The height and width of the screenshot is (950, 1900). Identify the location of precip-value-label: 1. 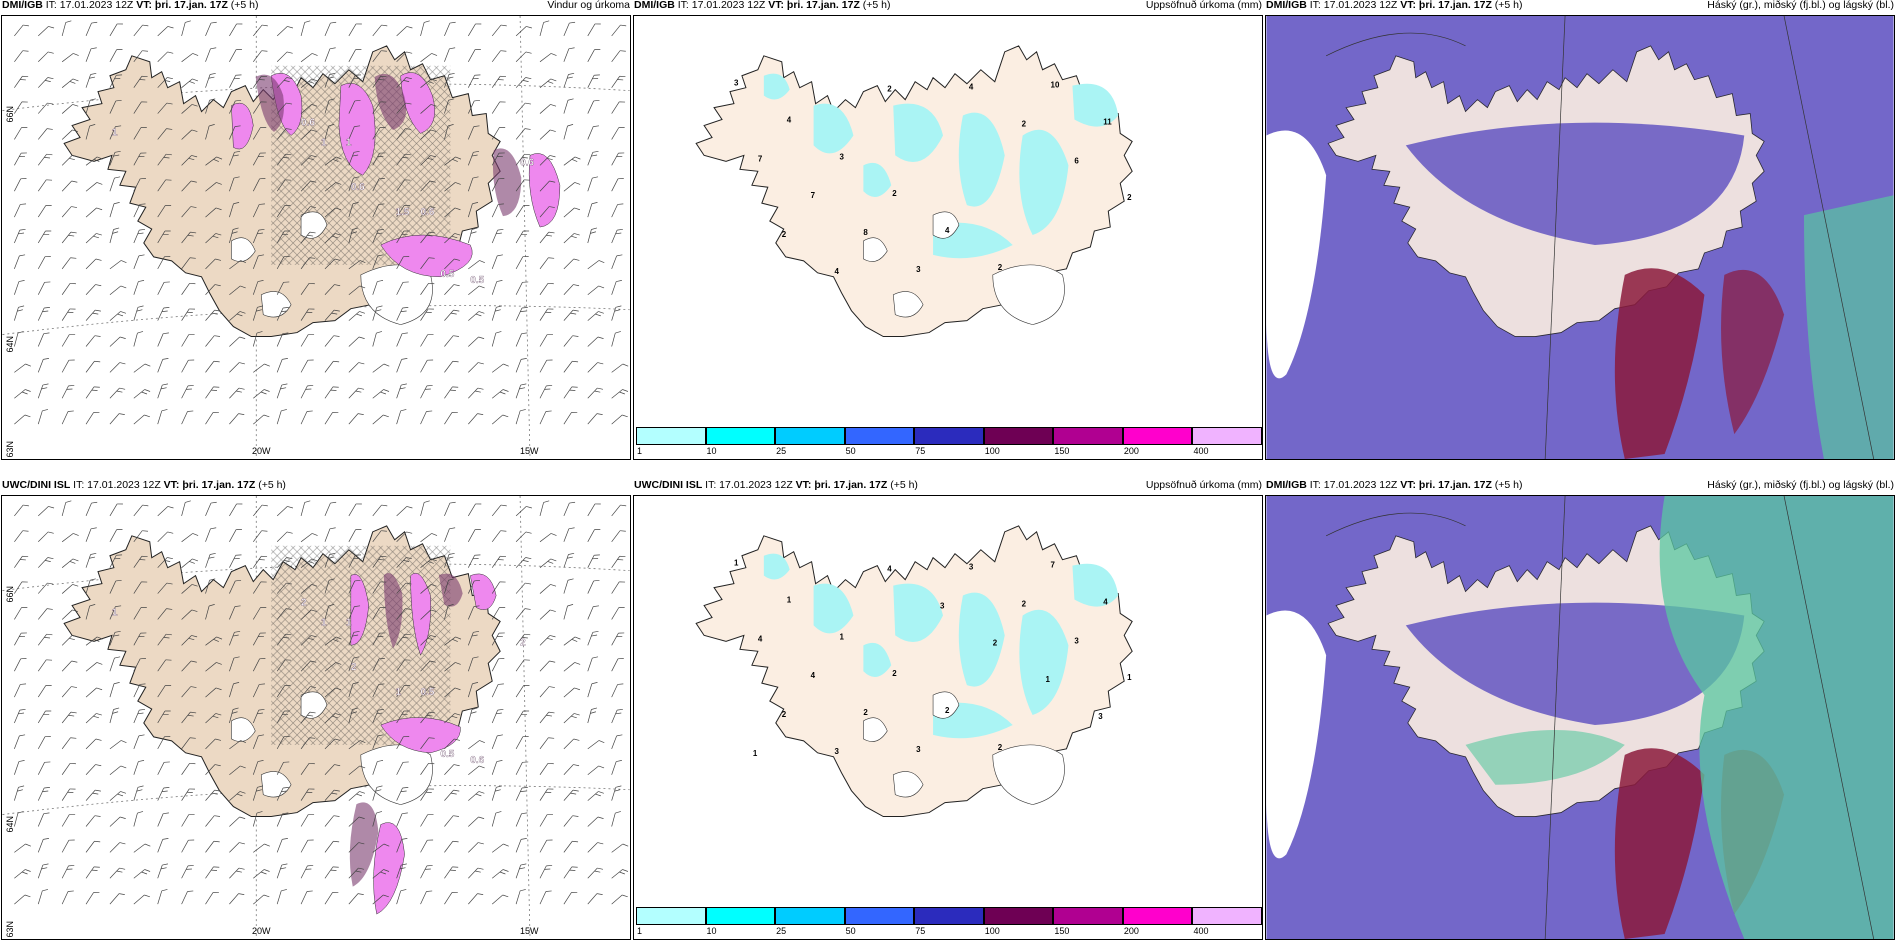
(324, 142).